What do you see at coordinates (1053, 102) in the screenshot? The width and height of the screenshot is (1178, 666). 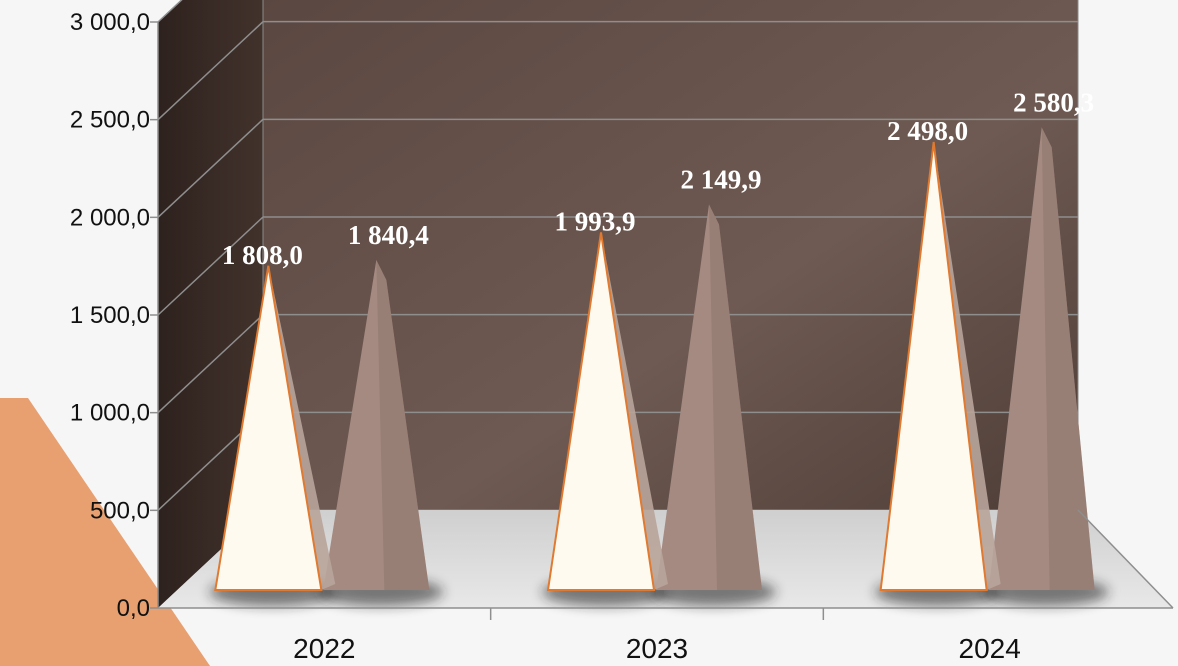 I see `data-label-series-2: 2 580,3` at bounding box center [1053, 102].